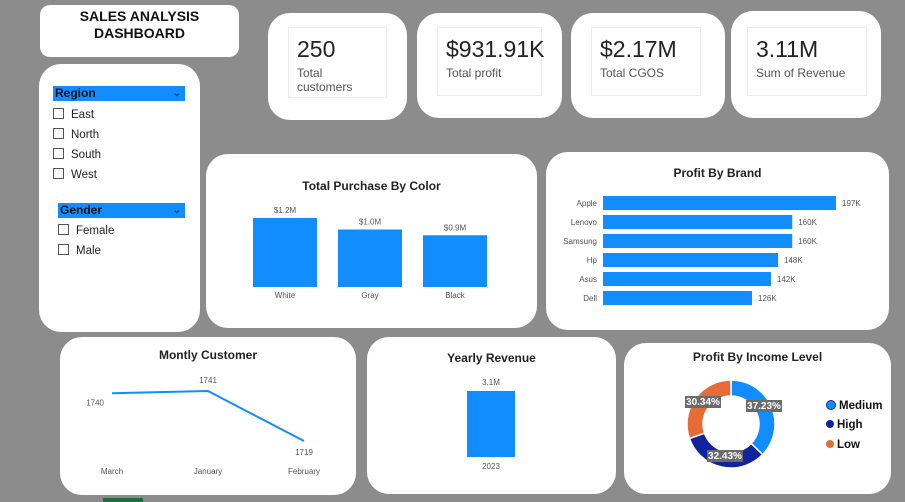 This screenshot has height=502, width=905. Describe the element at coordinates (584, 222) in the screenshot. I see `tick-label: Lenovo` at that location.